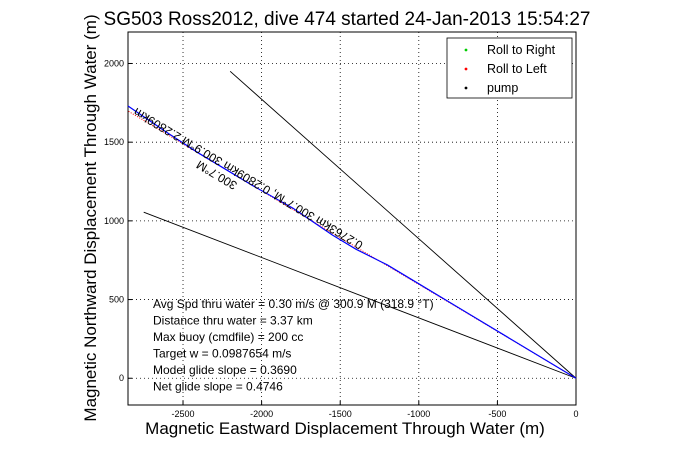 This screenshot has width=681, height=454. What do you see at coordinates (261, 414) in the screenshot?
I see `x-tick-label: -2000` at bounding box center [261, 414].